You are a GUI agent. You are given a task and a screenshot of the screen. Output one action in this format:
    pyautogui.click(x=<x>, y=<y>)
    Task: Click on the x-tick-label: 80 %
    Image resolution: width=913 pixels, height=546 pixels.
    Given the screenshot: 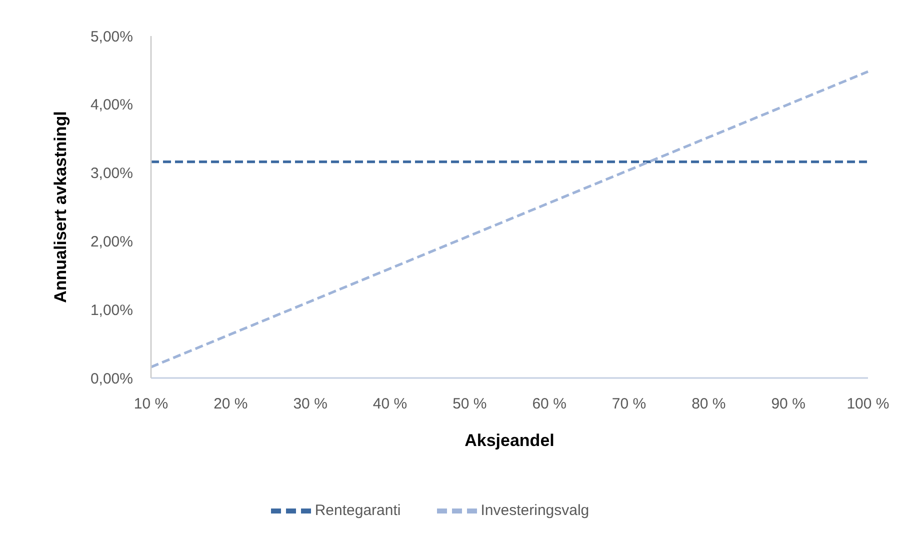 What is the action you would take?
    pyautogui.click(x=709, y=404)
    